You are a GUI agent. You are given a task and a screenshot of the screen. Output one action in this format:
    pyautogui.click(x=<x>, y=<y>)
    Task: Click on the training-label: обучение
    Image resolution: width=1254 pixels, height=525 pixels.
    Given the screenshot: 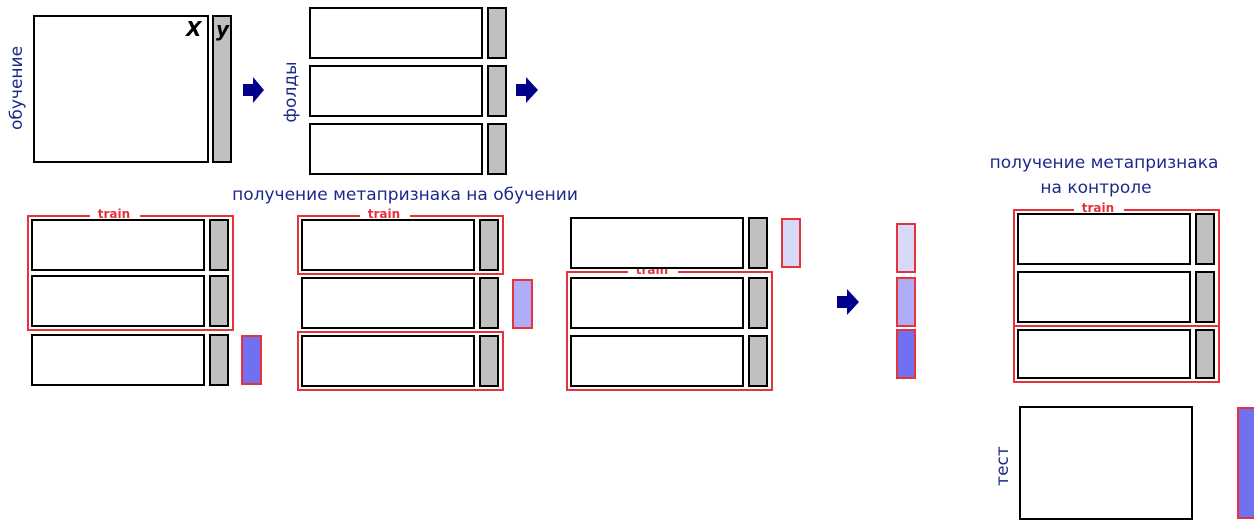 What is the action you would take?
    pyautogui.click(x=17, y=88)
    